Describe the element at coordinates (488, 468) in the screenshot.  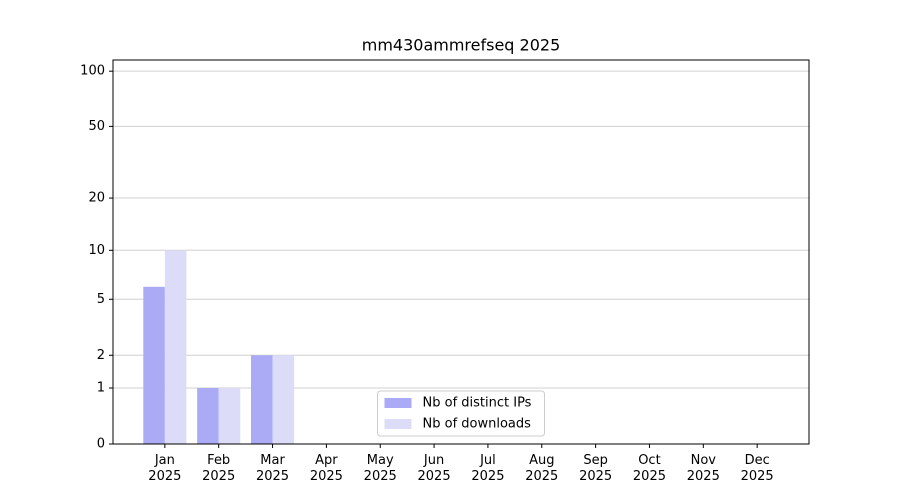
I see `x-tick-label: Jul 2025` at that location.